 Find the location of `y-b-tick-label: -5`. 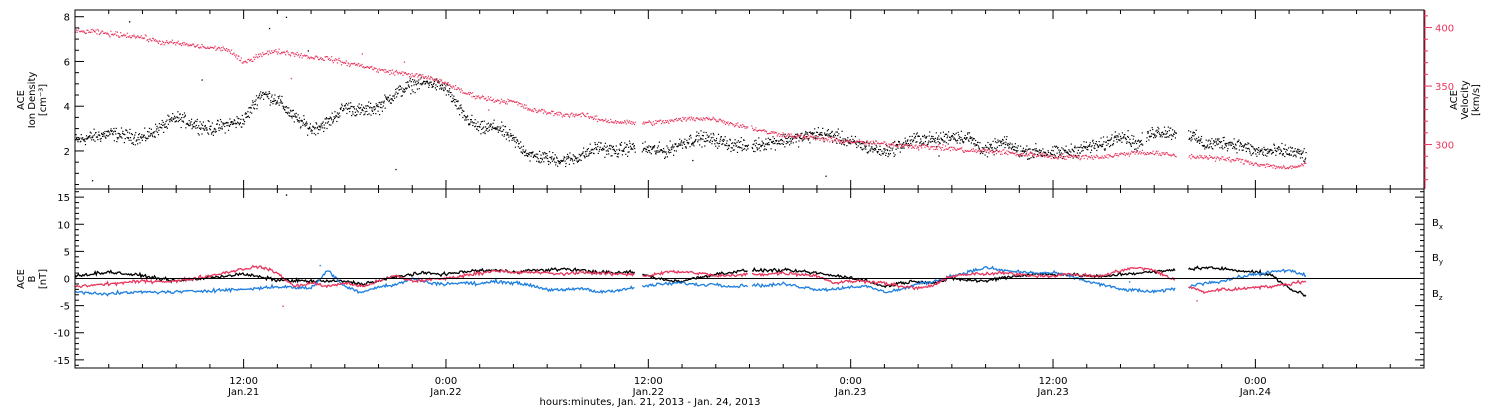

y-b-tick-label: -5 is located at coordinates (65, 307).